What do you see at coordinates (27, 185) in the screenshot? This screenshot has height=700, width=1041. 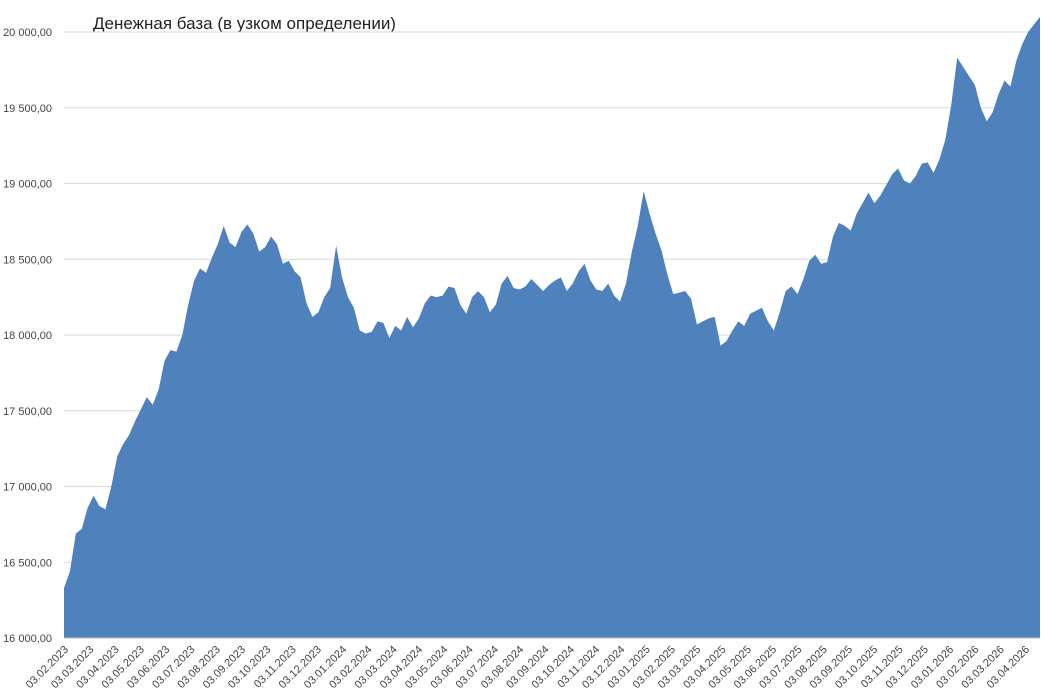 I see `y-tick-label: 19 000,00` at bounding box center [27, 185].